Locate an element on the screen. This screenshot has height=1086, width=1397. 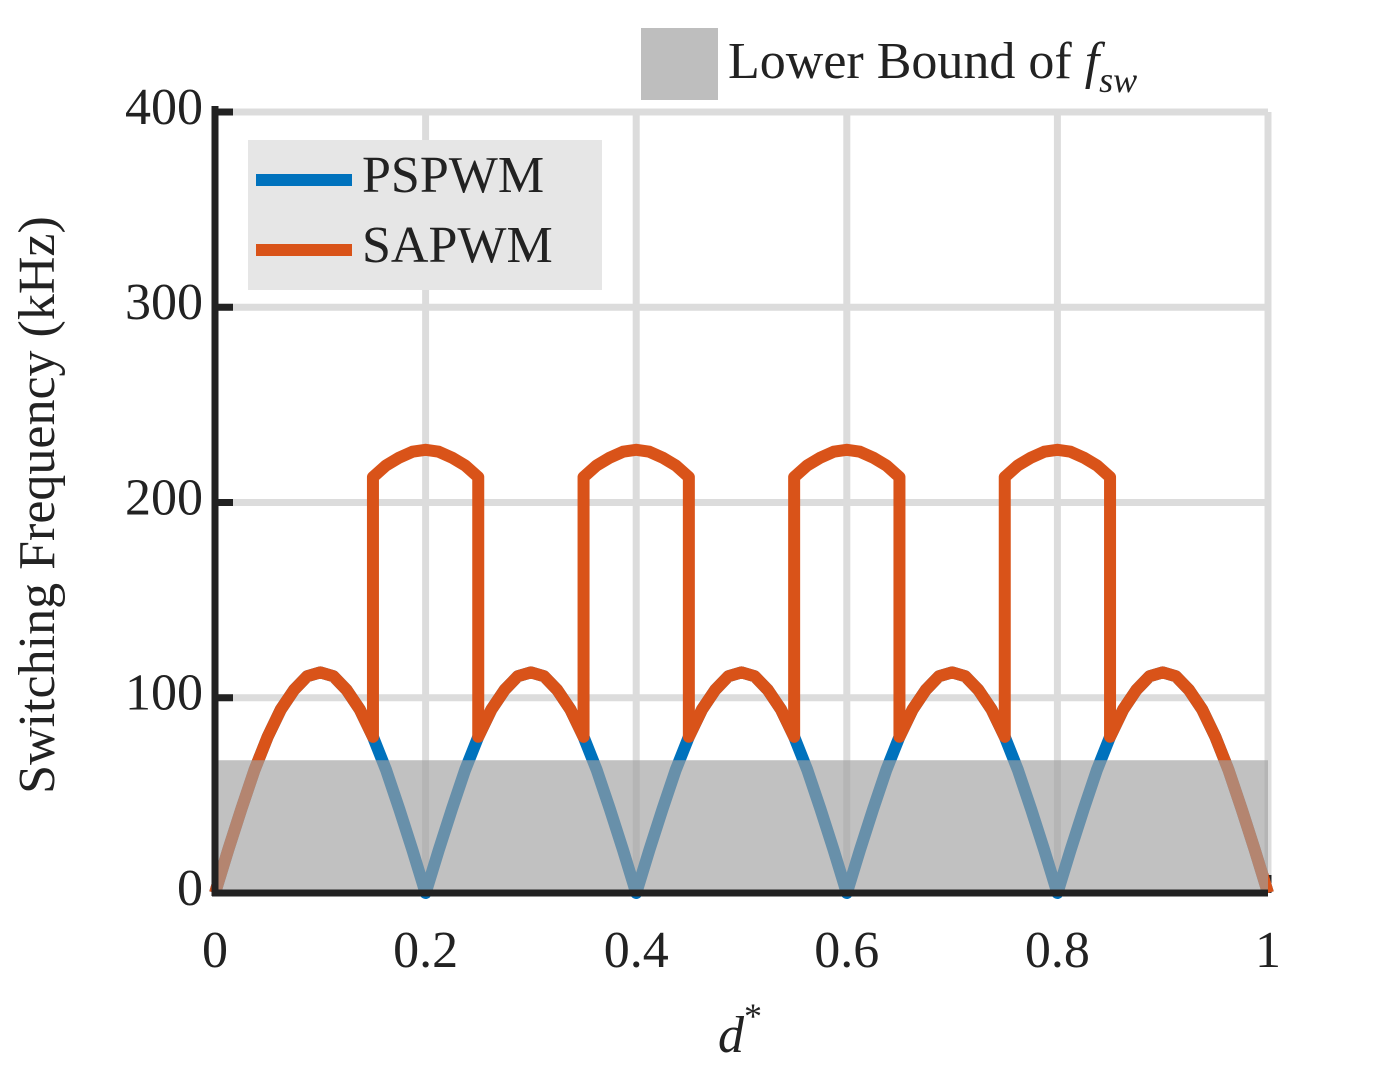
x-axis-label: d* is located at coordinates (740, 1030).